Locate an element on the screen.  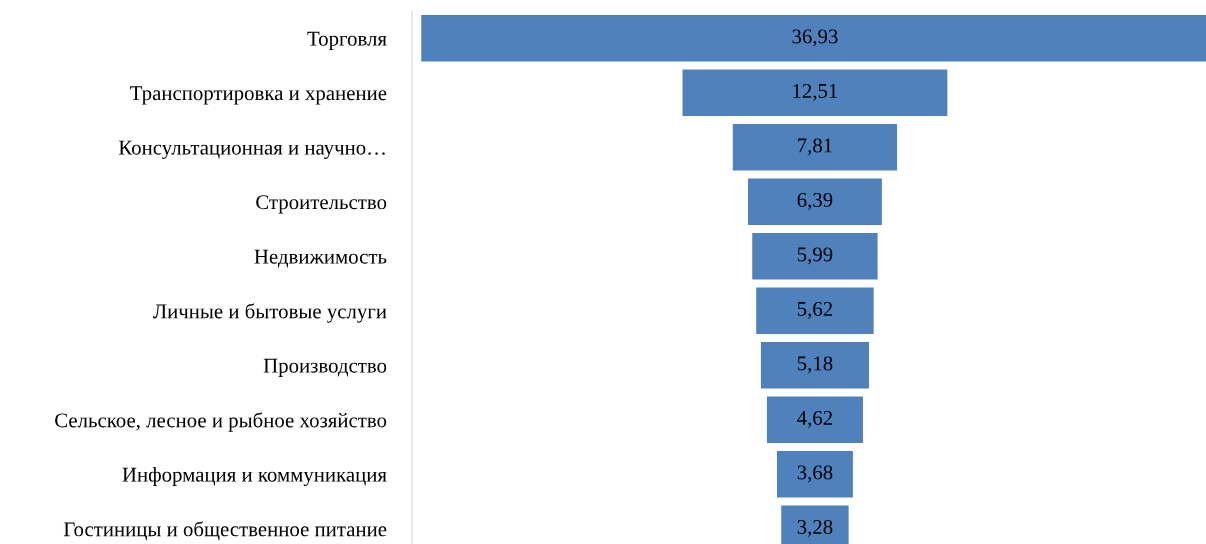
category-label: Транспортировка и хранение is located at coordinates (258, 95).